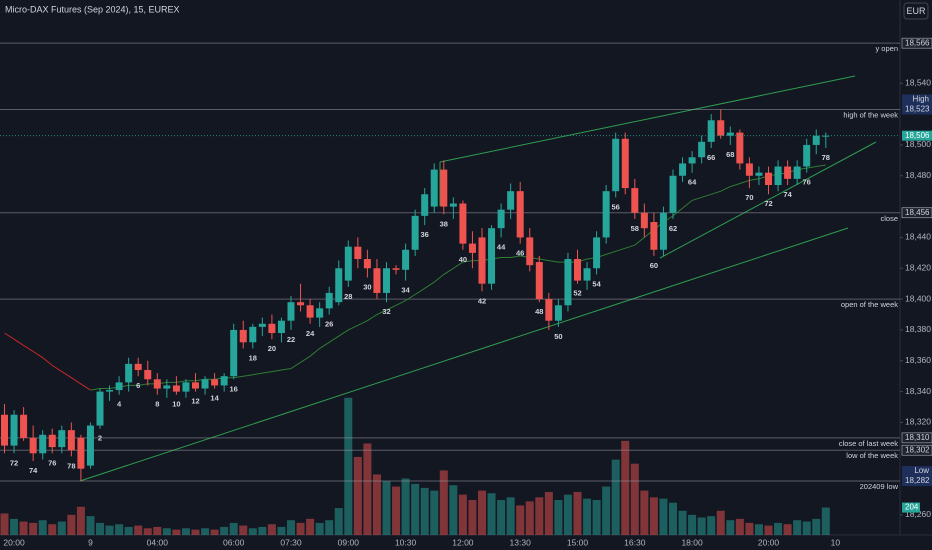 Image resolution: width=932 pixels, height=550 pixels. I want to click on candle-label: 76, so click(807, 182).